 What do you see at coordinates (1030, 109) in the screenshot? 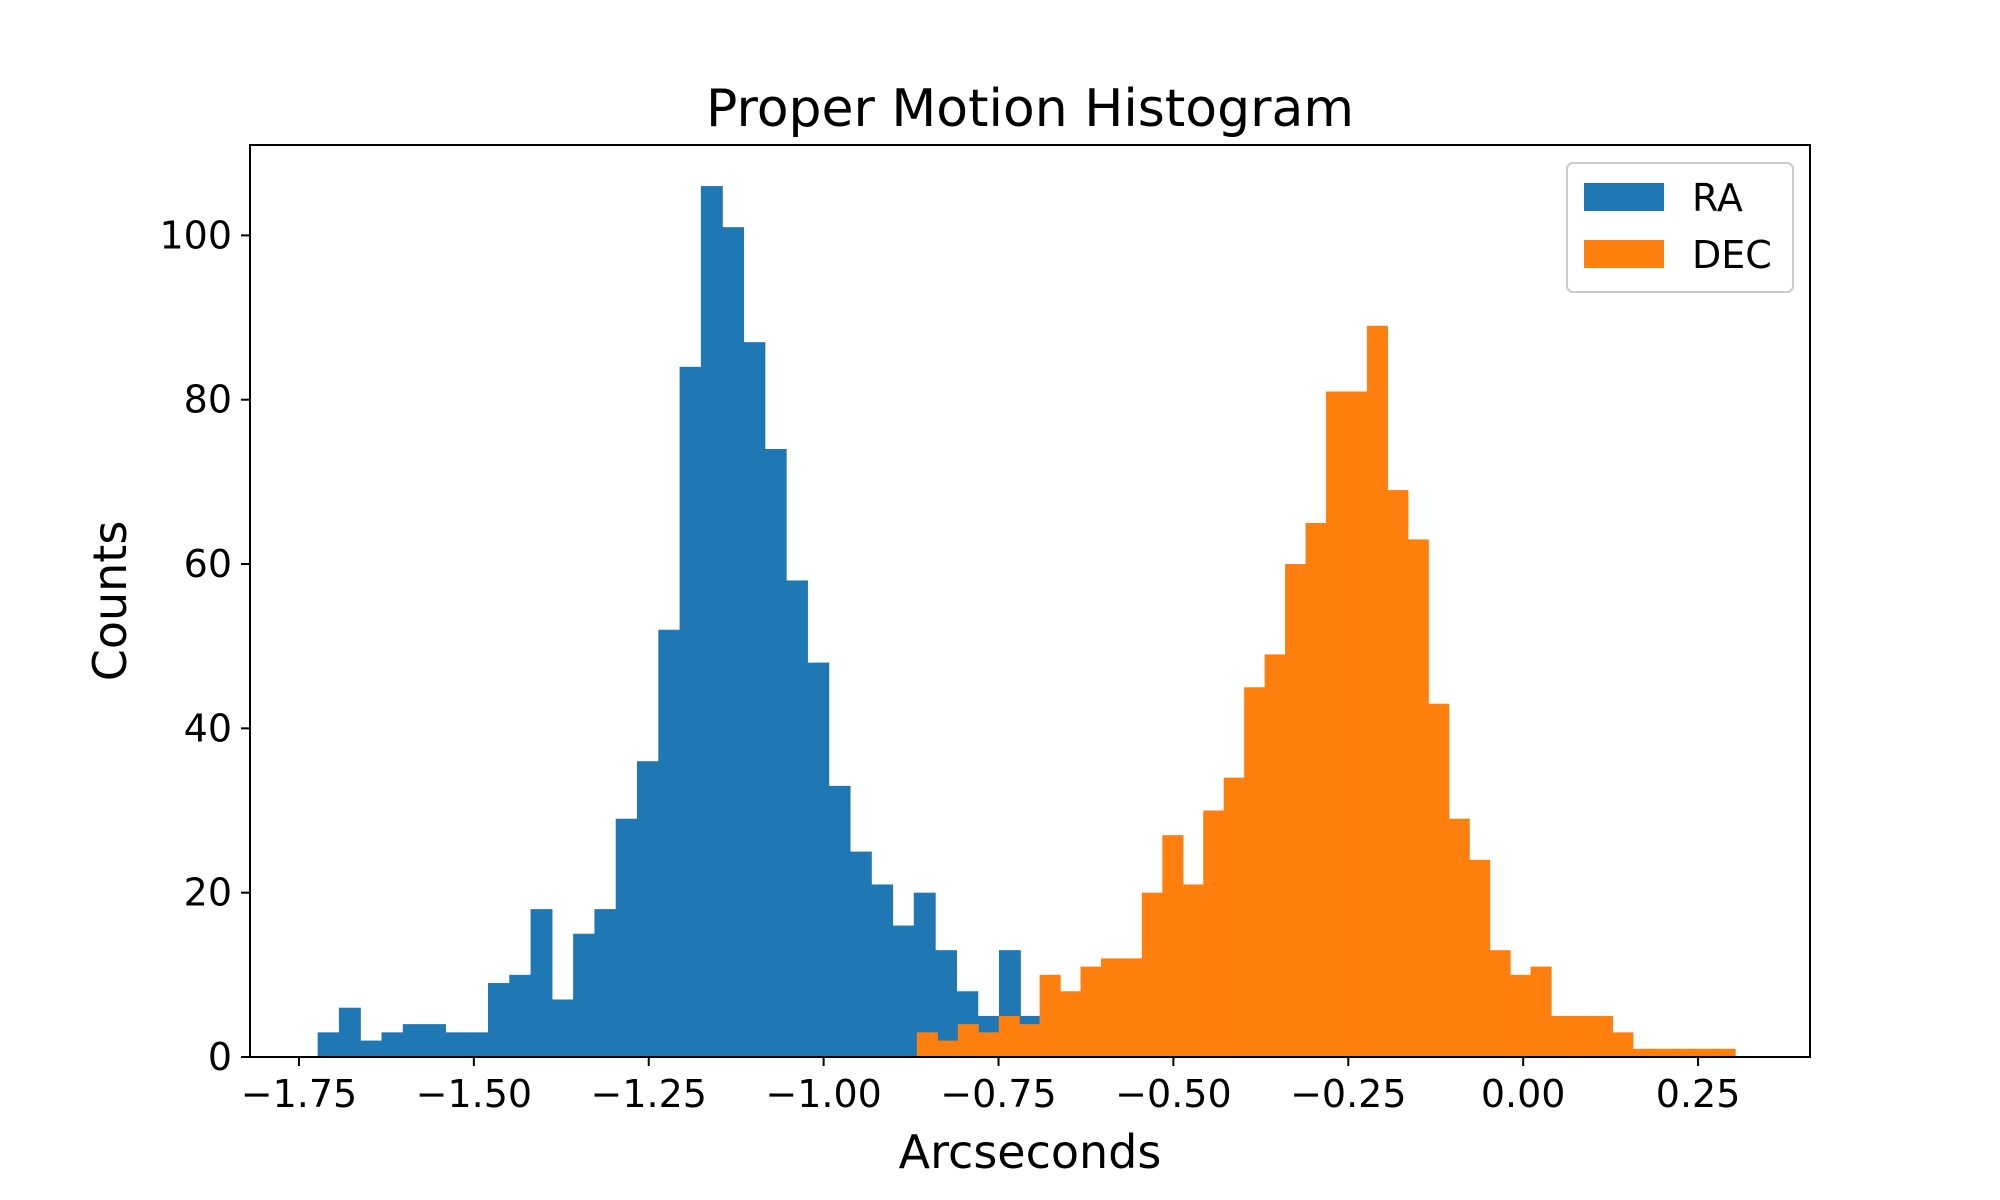
I see `chart-title: Proper Motion Histogram` at bounding box center [1030, 109].